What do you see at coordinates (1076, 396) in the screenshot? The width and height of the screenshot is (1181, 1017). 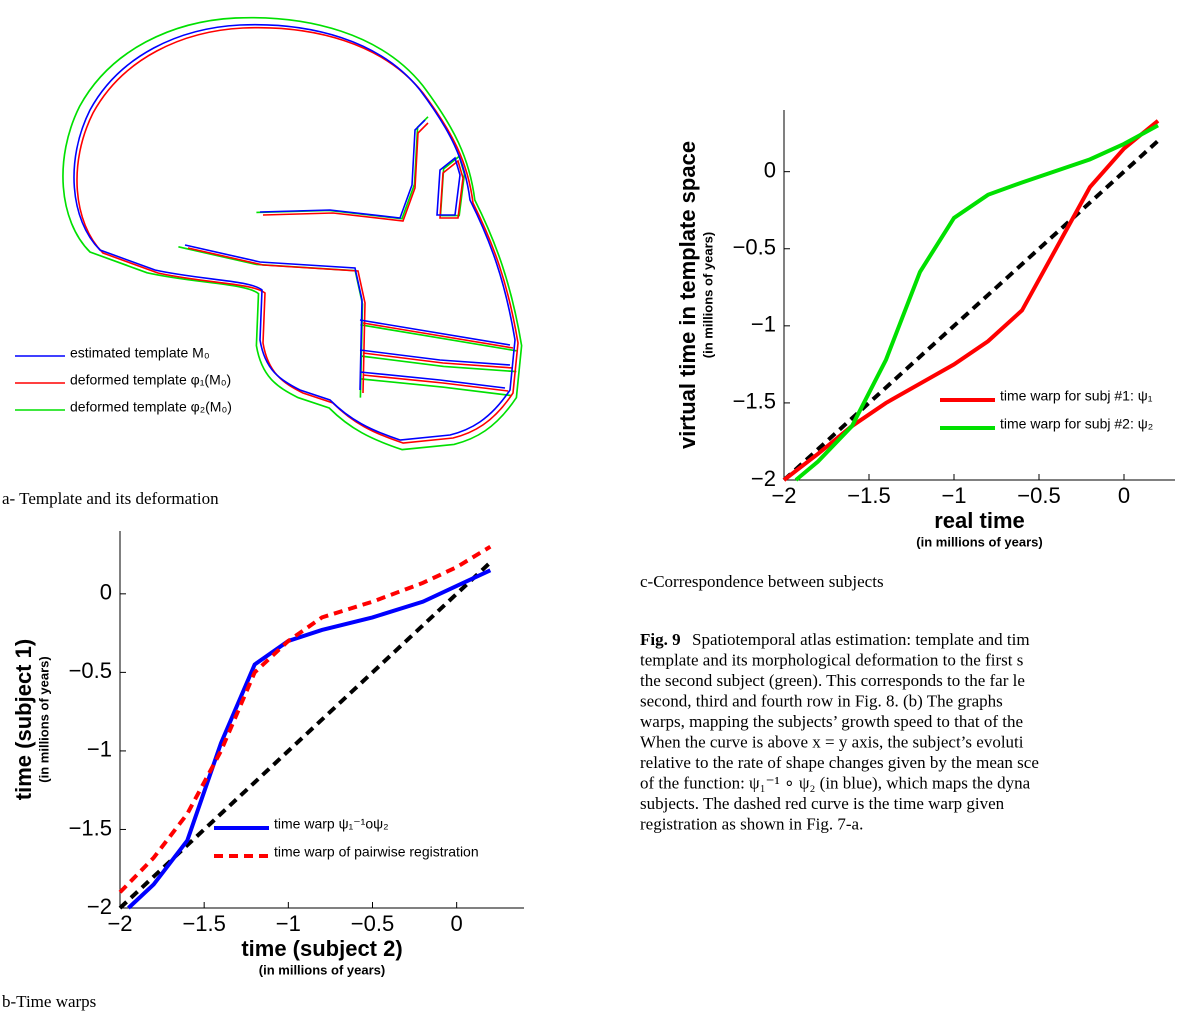 I see `legend-label: time warp for subj #1: ψ₁` at bounding box center [1076, 396].